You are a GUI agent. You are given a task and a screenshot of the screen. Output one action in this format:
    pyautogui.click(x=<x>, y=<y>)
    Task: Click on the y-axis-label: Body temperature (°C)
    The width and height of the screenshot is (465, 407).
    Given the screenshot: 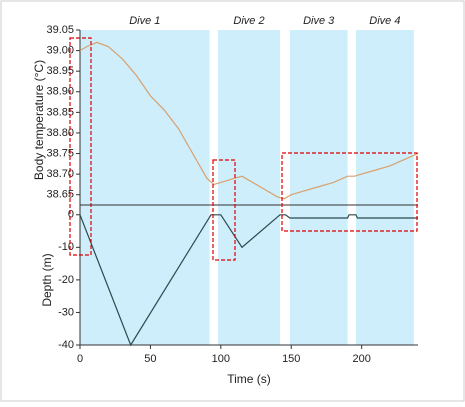 What is the action you would take?
    pyautogui.click(x=39, y=120)
    